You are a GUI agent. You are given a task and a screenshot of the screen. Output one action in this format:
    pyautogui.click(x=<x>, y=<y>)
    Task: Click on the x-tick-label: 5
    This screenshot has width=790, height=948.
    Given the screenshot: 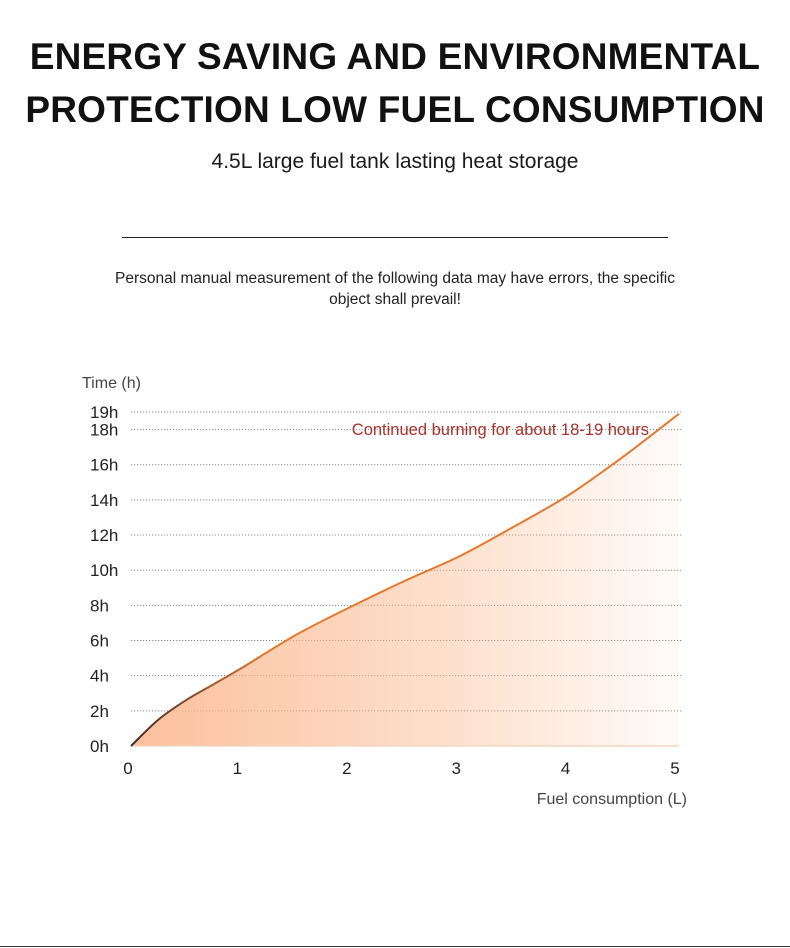 What is the action you would take?
    pyautogui.click(x=674, y=768)
    